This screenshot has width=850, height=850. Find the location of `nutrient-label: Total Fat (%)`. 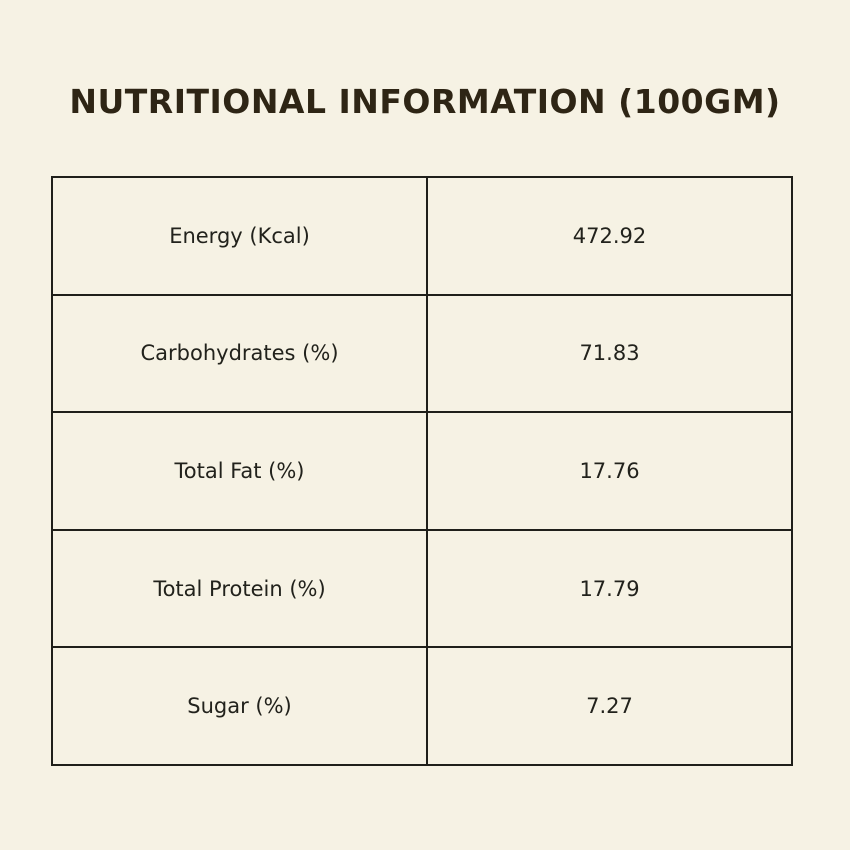

nutrient-label: Total Fat (%) is located at coordinates (239, 471).